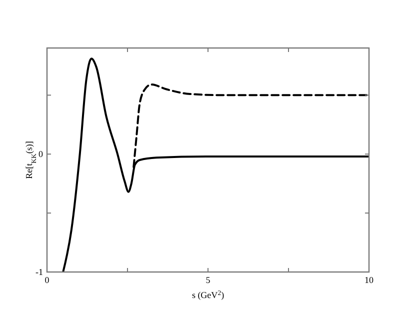 The width and height of the screenshot is (415, 321). What do you see at coordinates (47, 280) in the screenshot?
I see `x-tick-label: 0` at bounding box center [47, 280].